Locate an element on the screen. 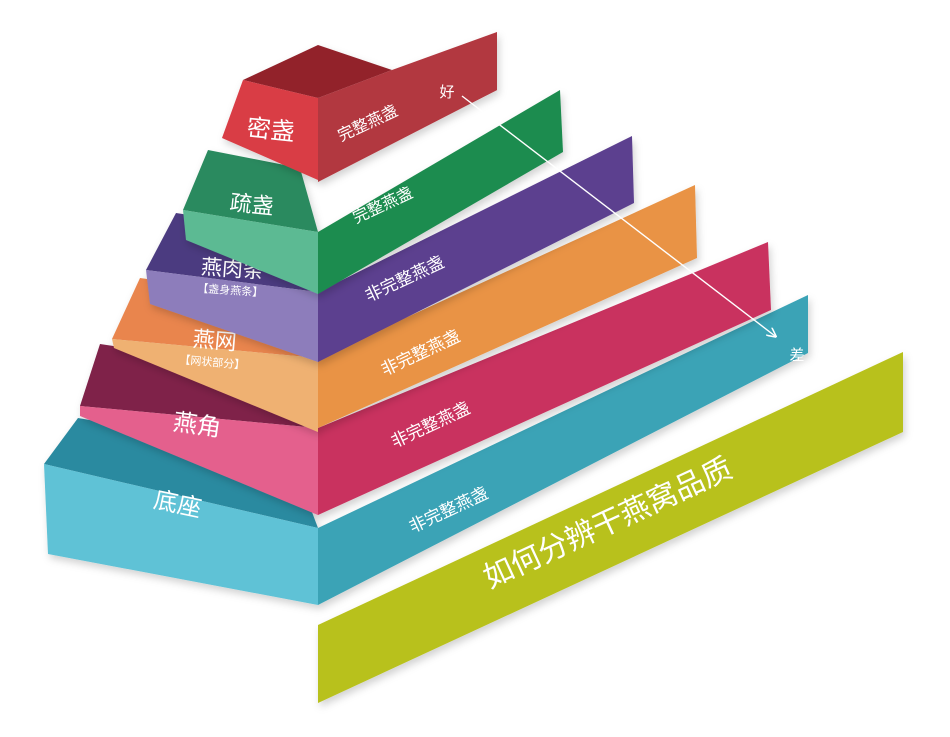 The image size is (950, 737). level-sub-yanwang: 【网状部分】 is located at coordinates (212, 362).